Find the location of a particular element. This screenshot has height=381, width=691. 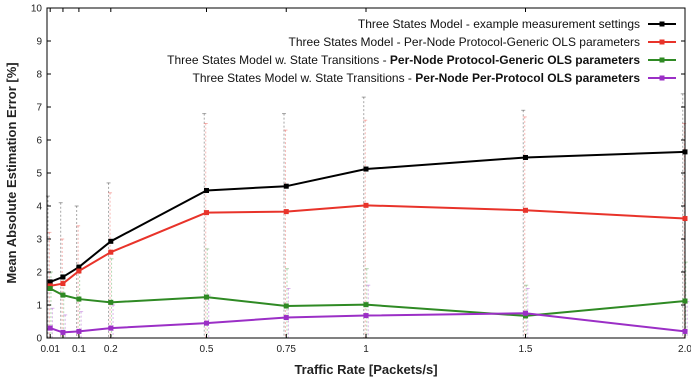

y-tick-label: 7 is located at coordinates (39, 108).